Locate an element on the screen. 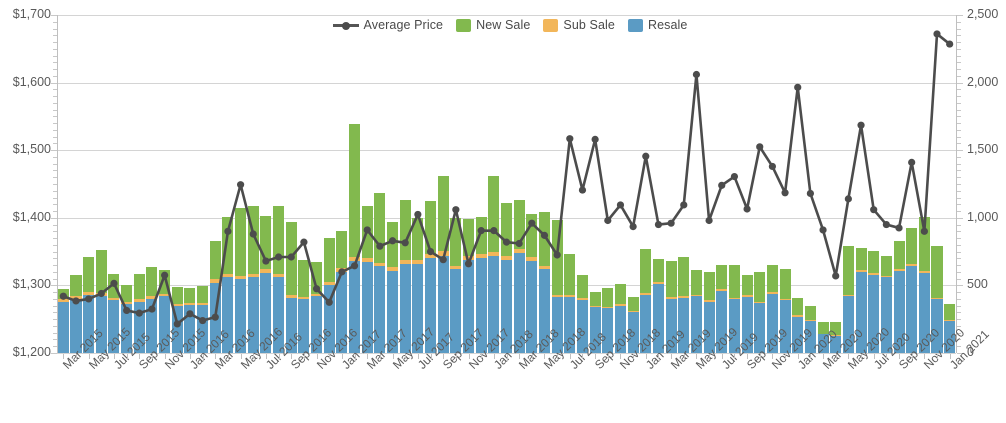 The width and height of the screenshot is (1006, 423). legend-item-sub-sale: Sub Sale is located at coordinates (579, 25).